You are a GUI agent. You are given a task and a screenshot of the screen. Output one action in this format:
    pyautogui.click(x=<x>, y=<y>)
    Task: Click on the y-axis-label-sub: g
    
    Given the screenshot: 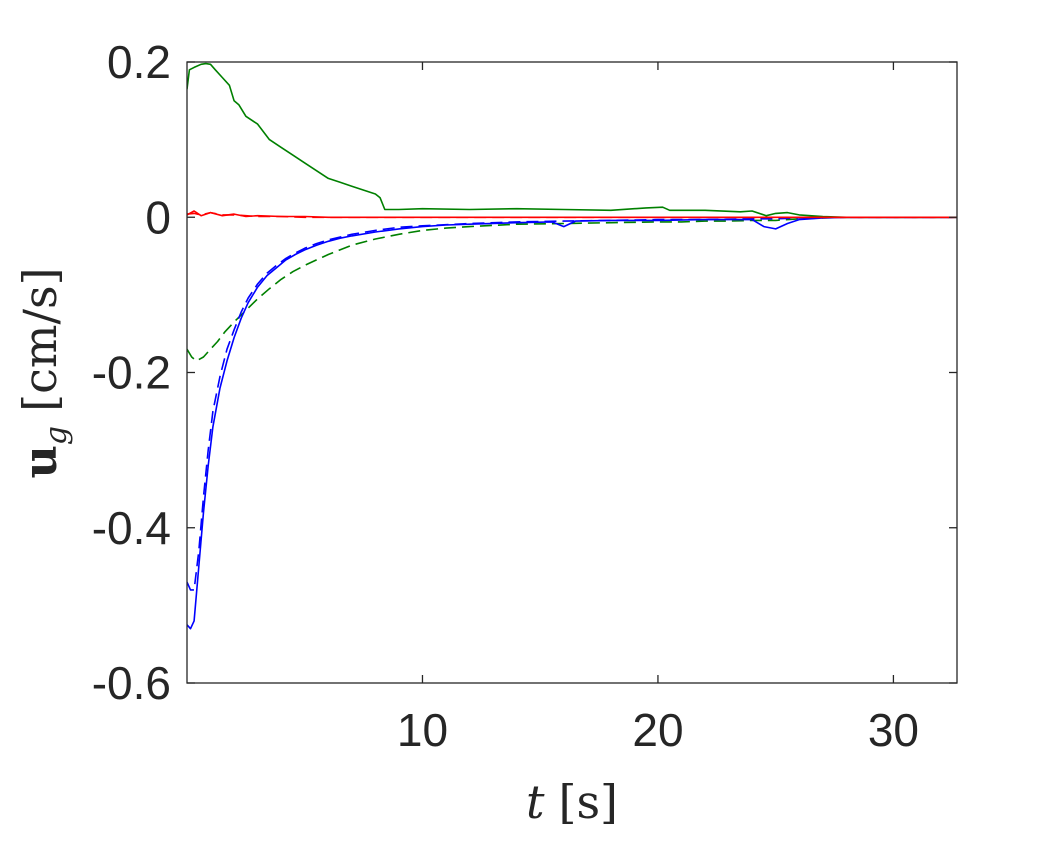 What is the action you would take?
    pyautogui.click(x=56, y=435)
    